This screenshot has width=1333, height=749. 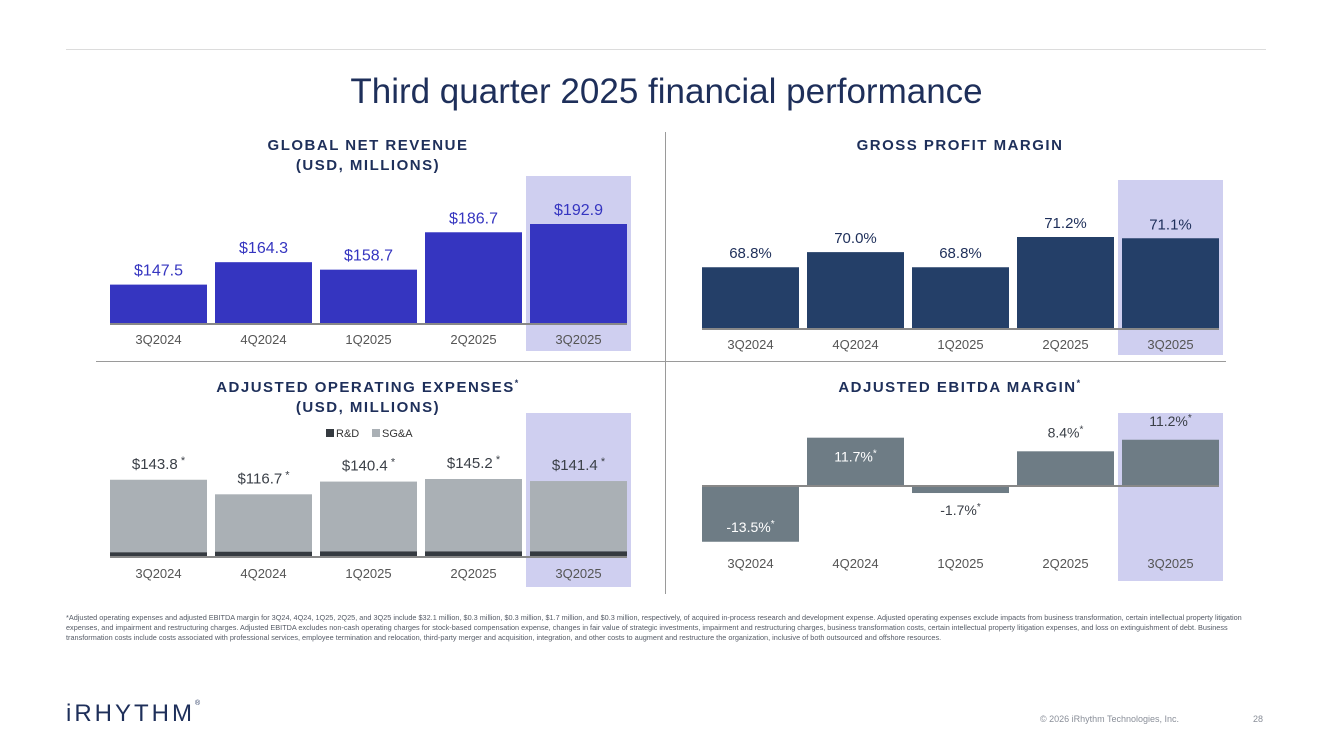 I want to click on page-title: Third quarter 2025 financial performance, so click(x=666, y=91).